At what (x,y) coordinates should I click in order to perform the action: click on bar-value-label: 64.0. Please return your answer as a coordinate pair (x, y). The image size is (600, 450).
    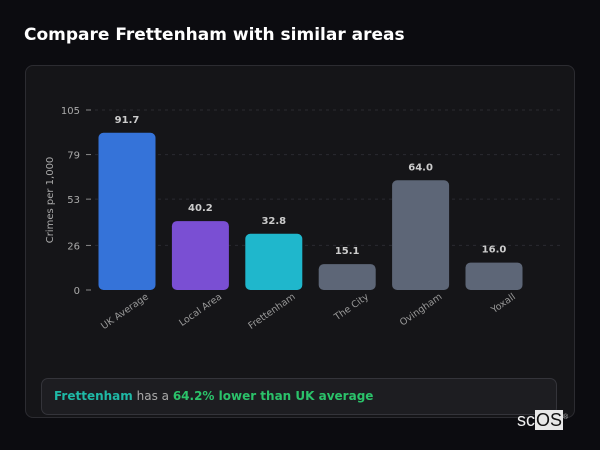
    Looking at the image, I should click on (420, 167).